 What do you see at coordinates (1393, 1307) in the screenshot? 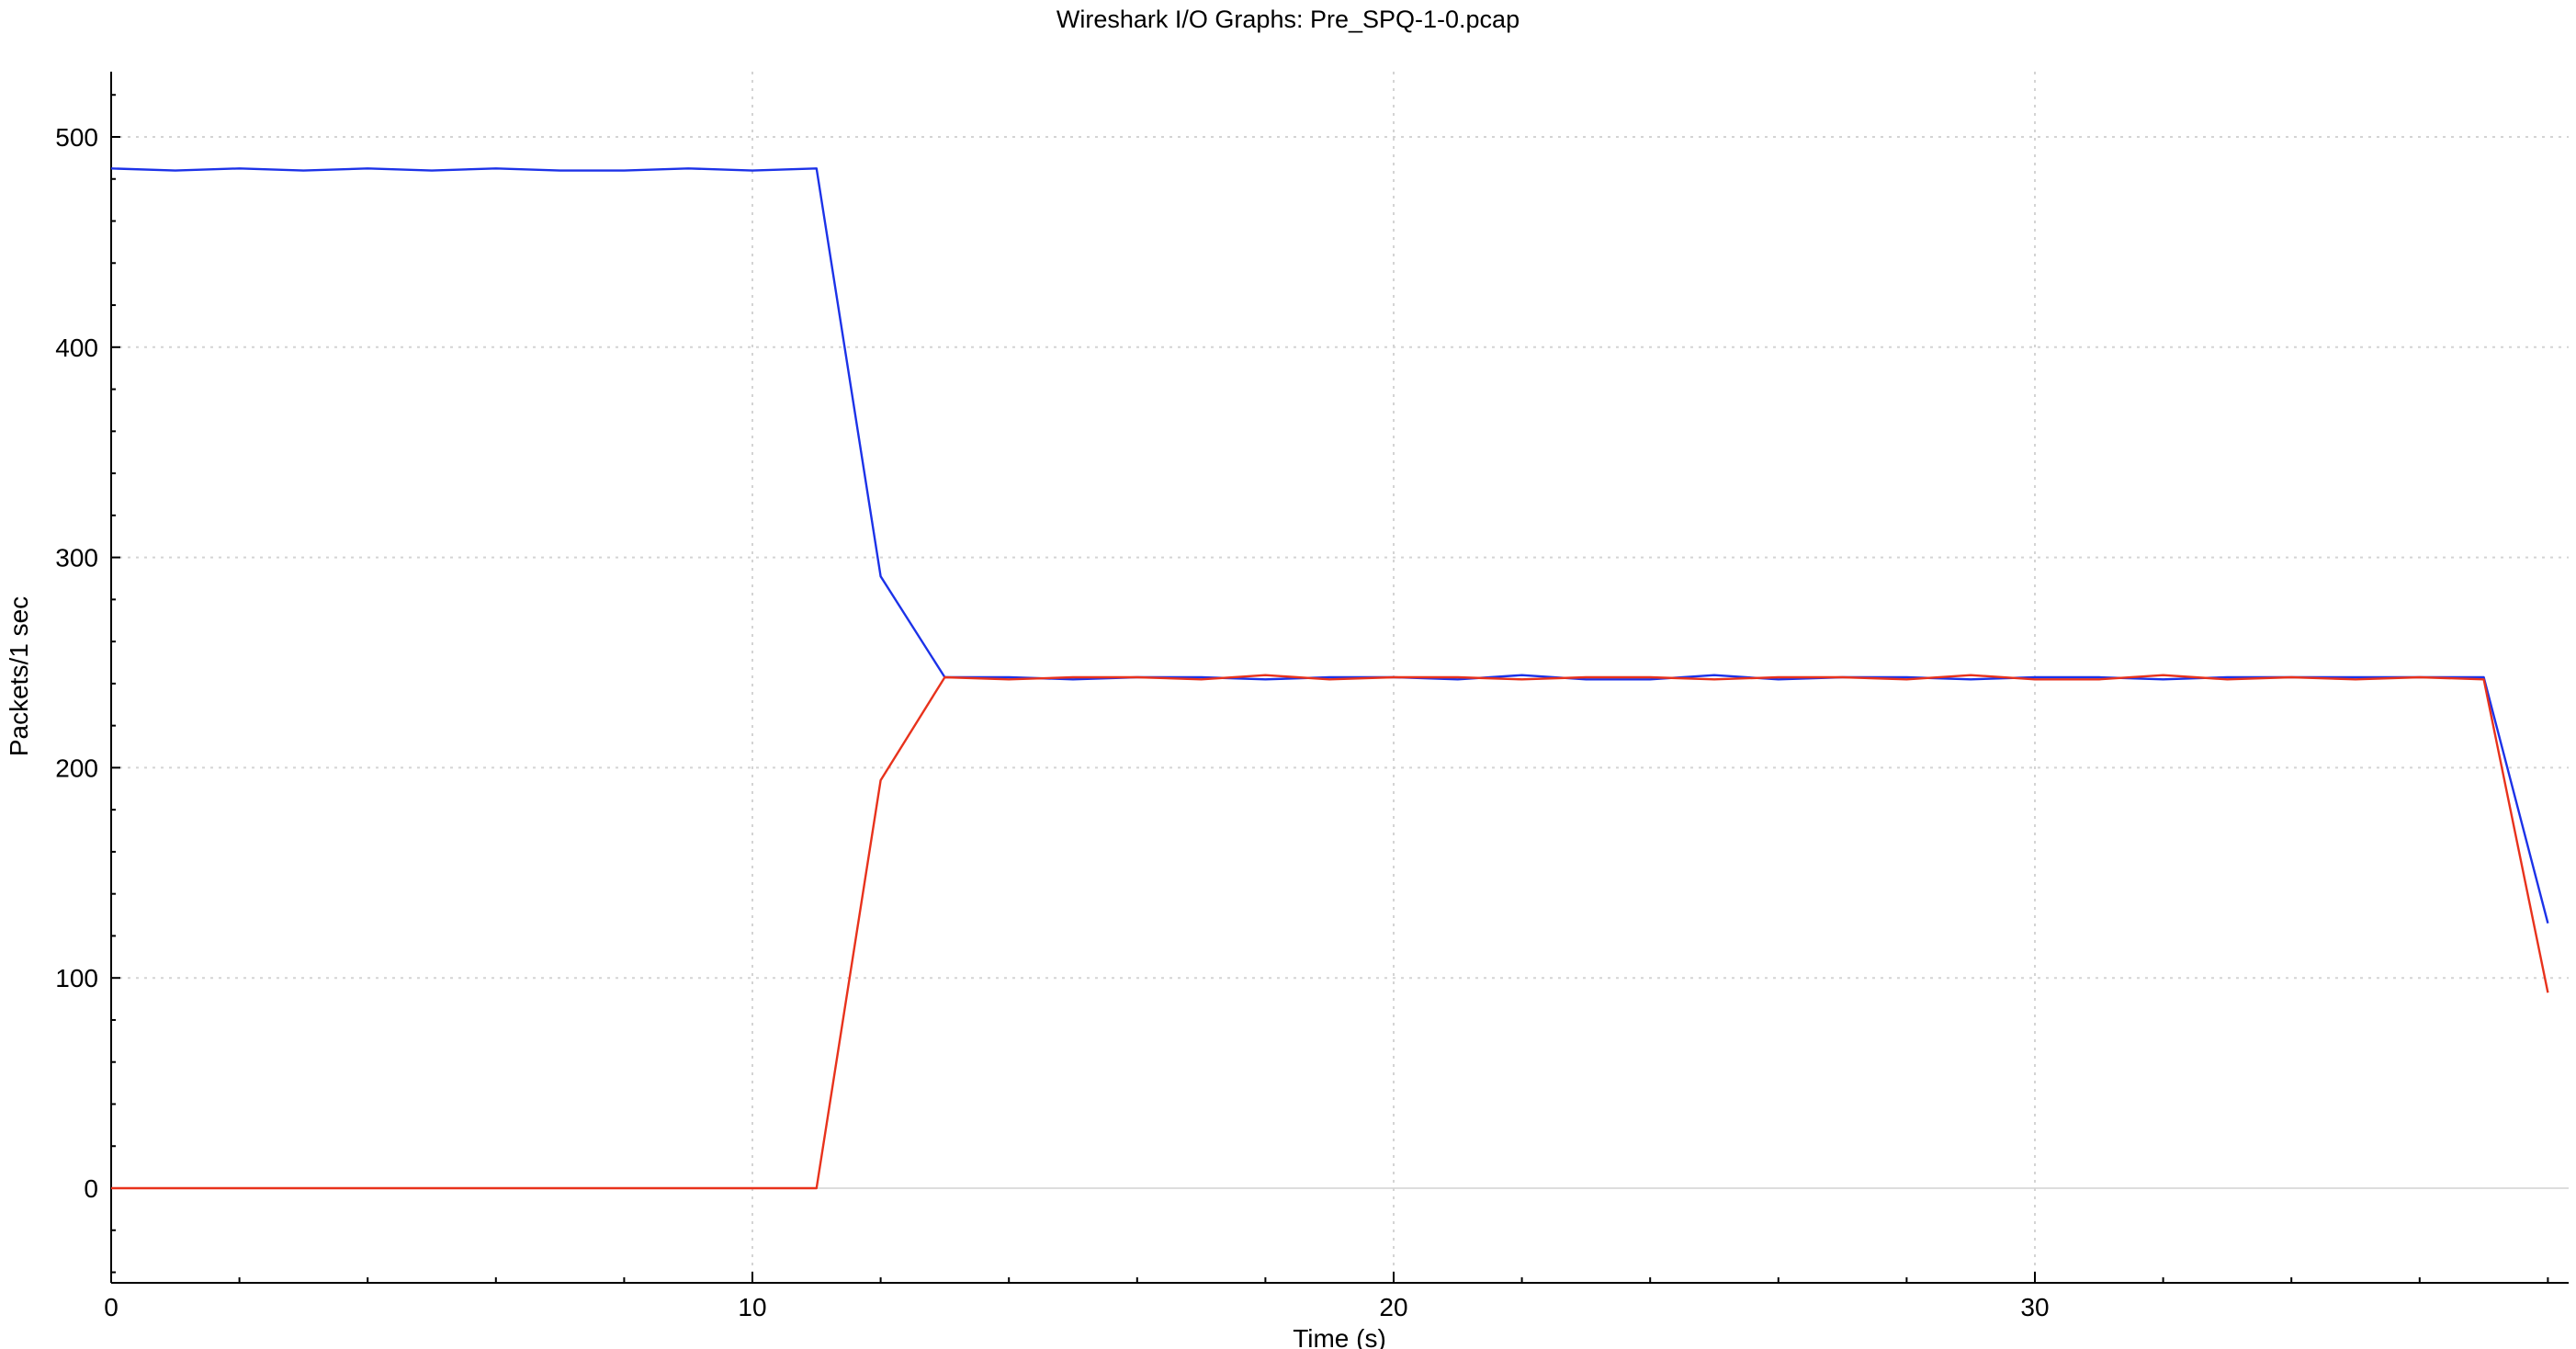
I see `x-tick-label: 20` at bounding box center [1393, 1307].